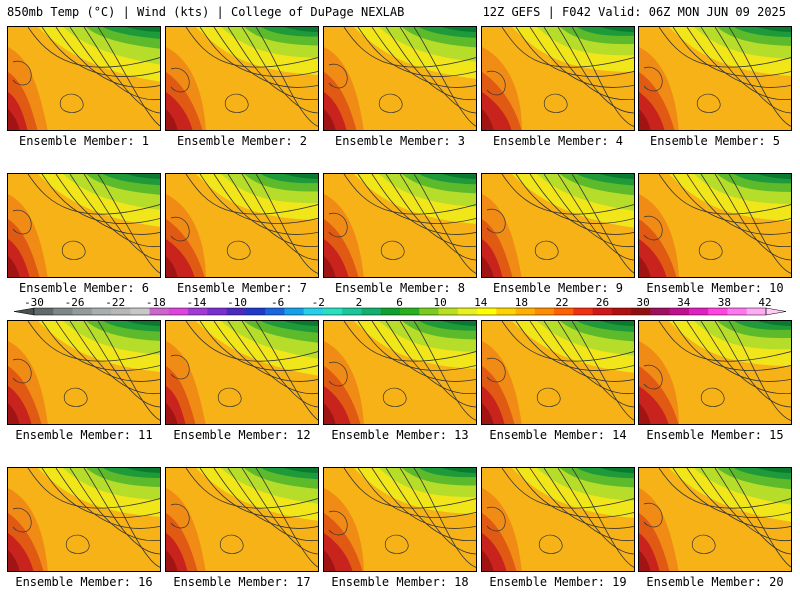 The width and height of the screenshot is (800, 600). What do you see at coordinates (558, 582) in the screenshot?
I see `ensemble-member-label: Ensemble Member: 19` at bounding box center [558, 582].